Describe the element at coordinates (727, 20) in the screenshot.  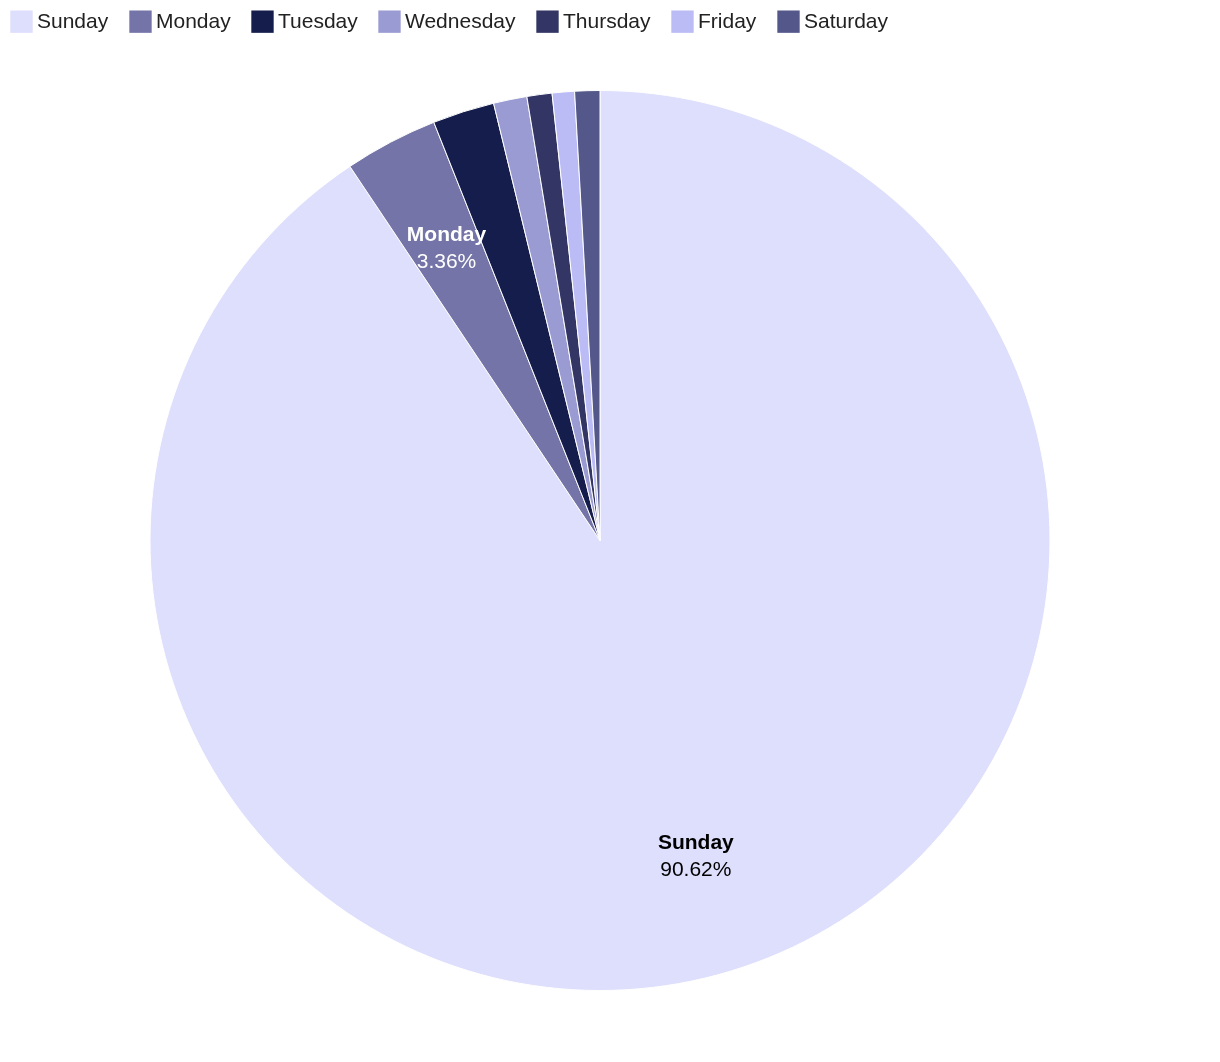
I see `legend-label: Friday` at that location.